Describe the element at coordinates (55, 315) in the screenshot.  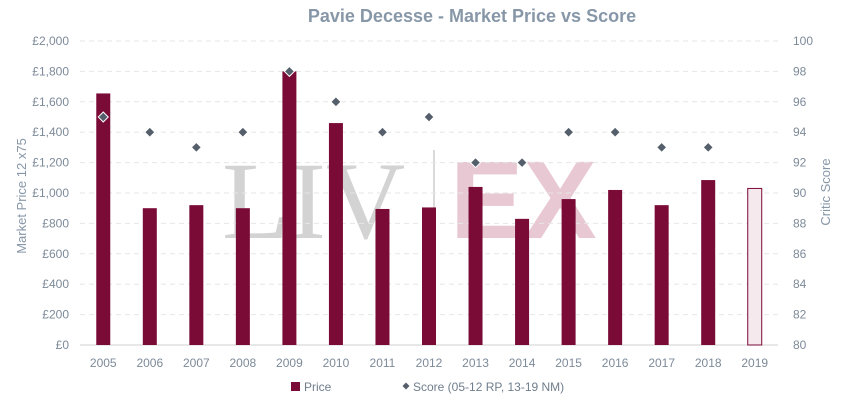
I see `y-tick-label: £200` at that location.